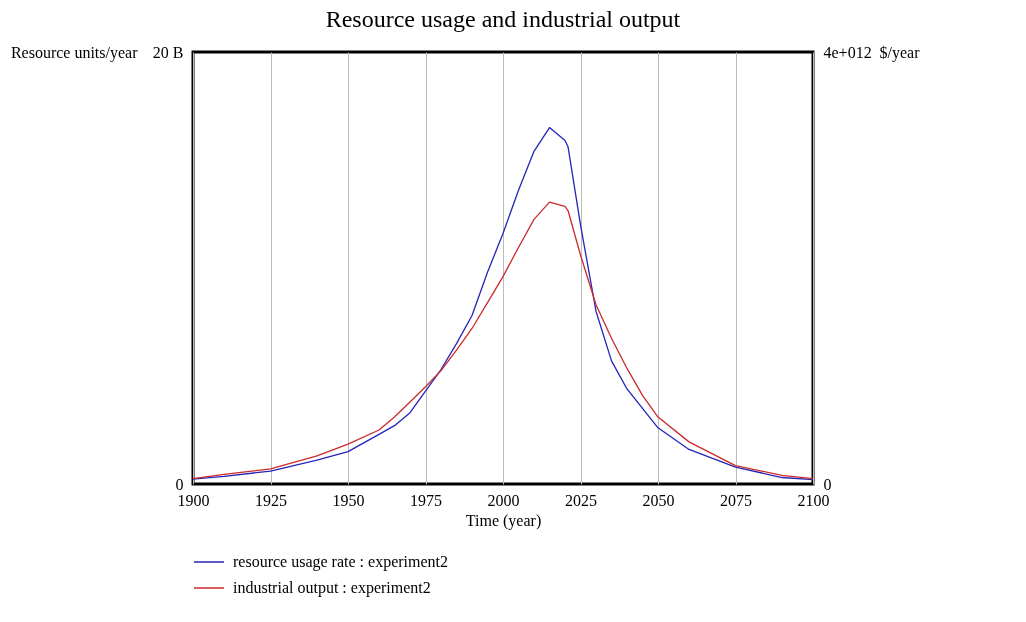  Describe the element at coordinates (900, 52) in the screenshot. I see `y2-axis-title: $/year` at that location.